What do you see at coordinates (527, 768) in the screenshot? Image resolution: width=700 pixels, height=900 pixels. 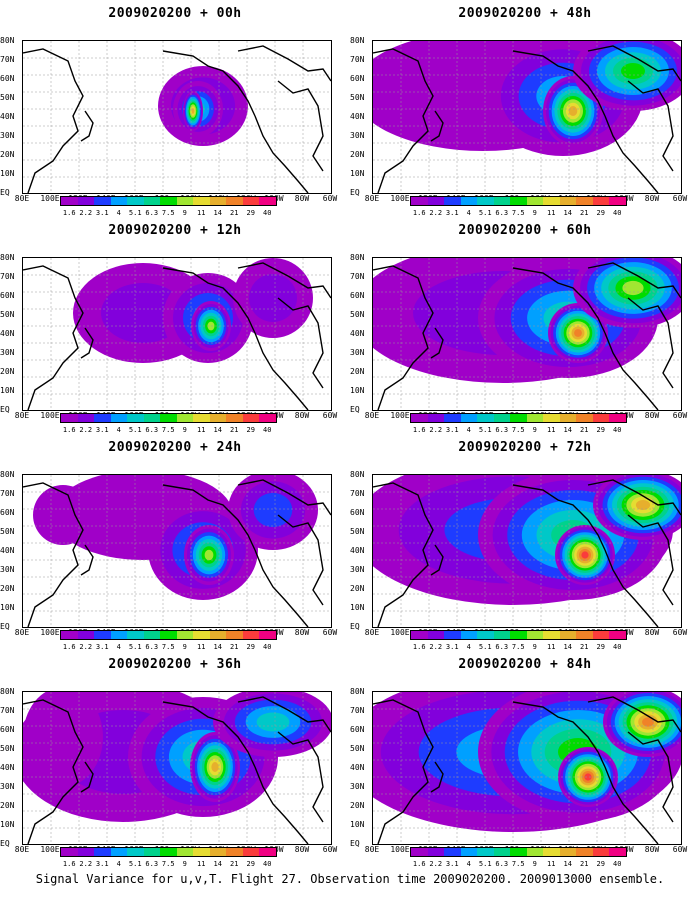 I see `map-area` at bounding box center [527, 768].